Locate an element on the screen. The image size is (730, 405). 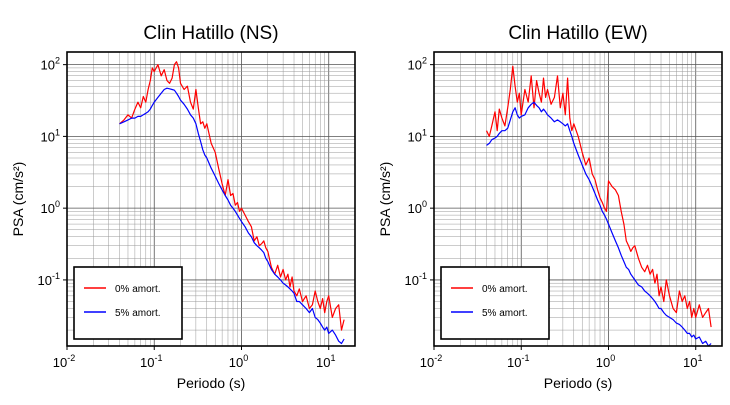
chart-title: Clin Hatillo (EW) is located at coordinates (577, 33).